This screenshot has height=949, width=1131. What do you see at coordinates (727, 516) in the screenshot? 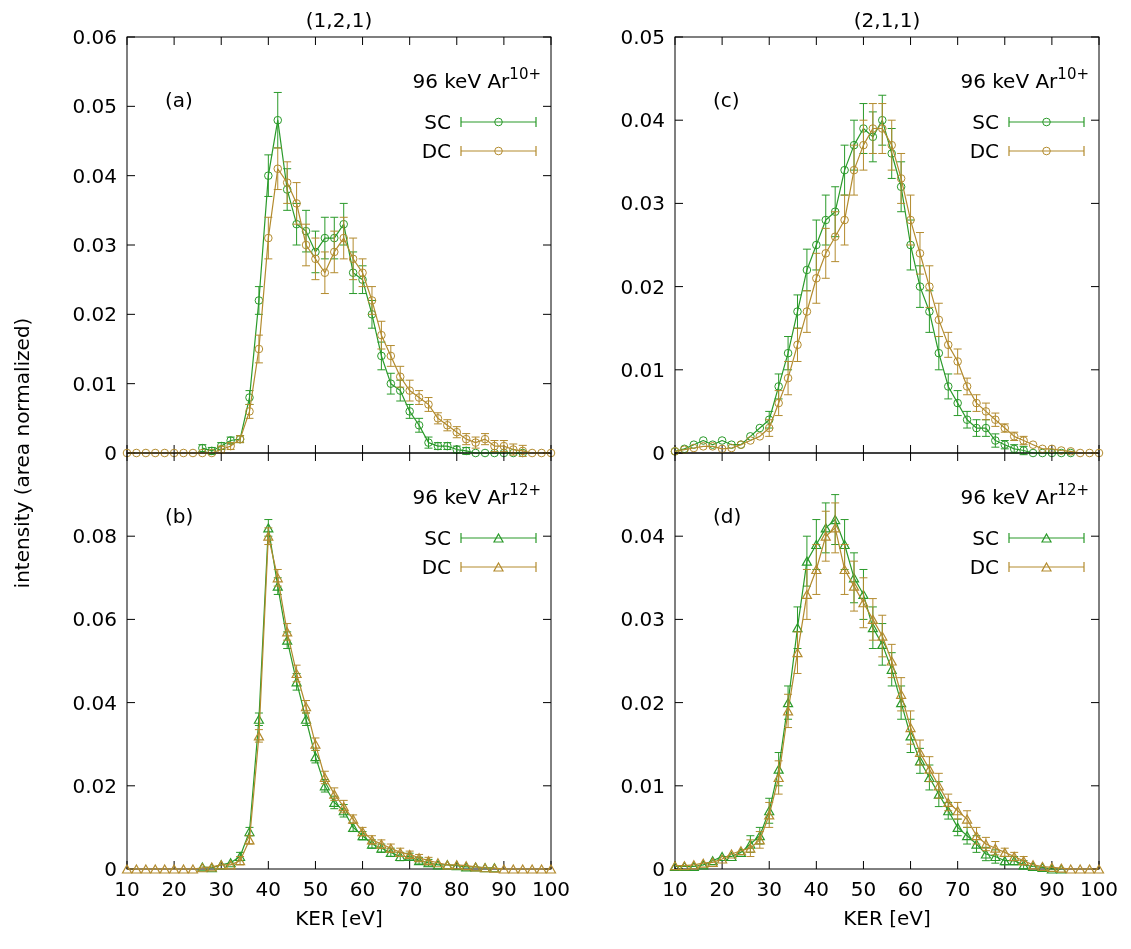
I see `annotation: (d)` at bounding box center [727, 516].